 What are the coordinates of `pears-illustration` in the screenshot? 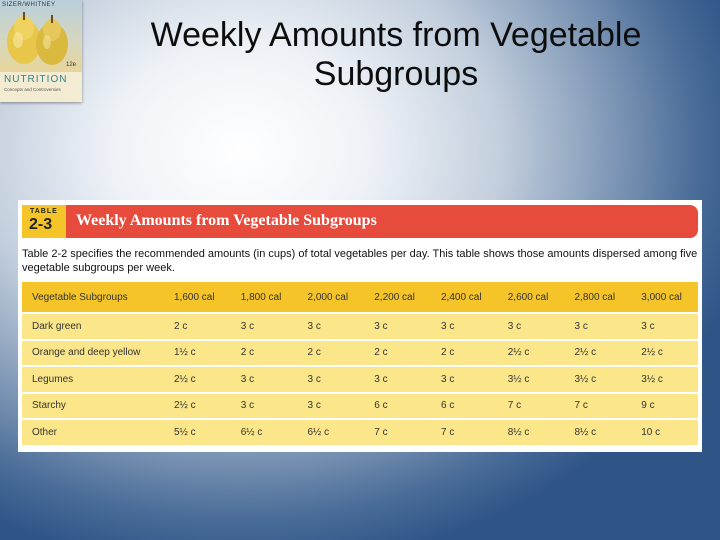 It's located at (37, 38).